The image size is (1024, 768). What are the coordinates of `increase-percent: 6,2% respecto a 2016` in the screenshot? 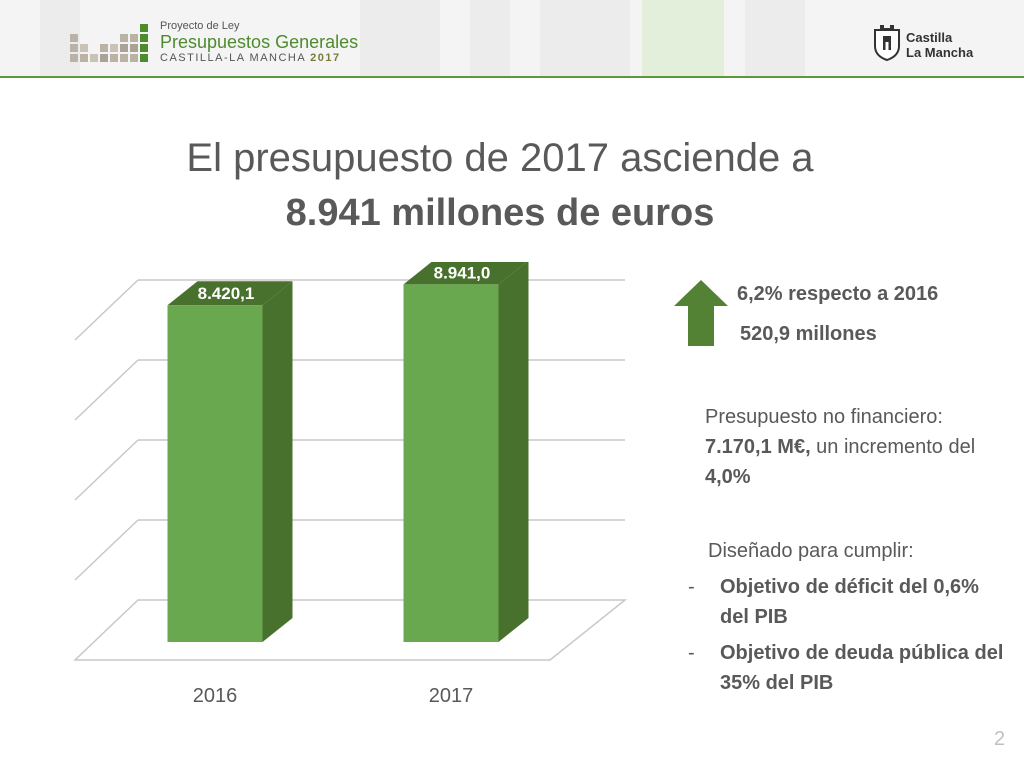 It's located at (838, 294).